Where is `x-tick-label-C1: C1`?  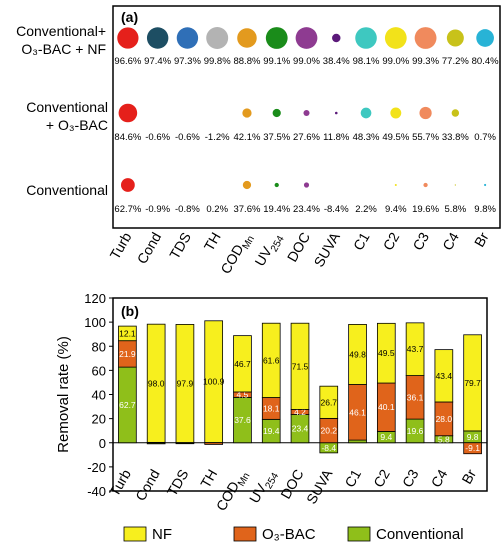 x-tick-label-C1: C1 is located at coordinates (352, 478).